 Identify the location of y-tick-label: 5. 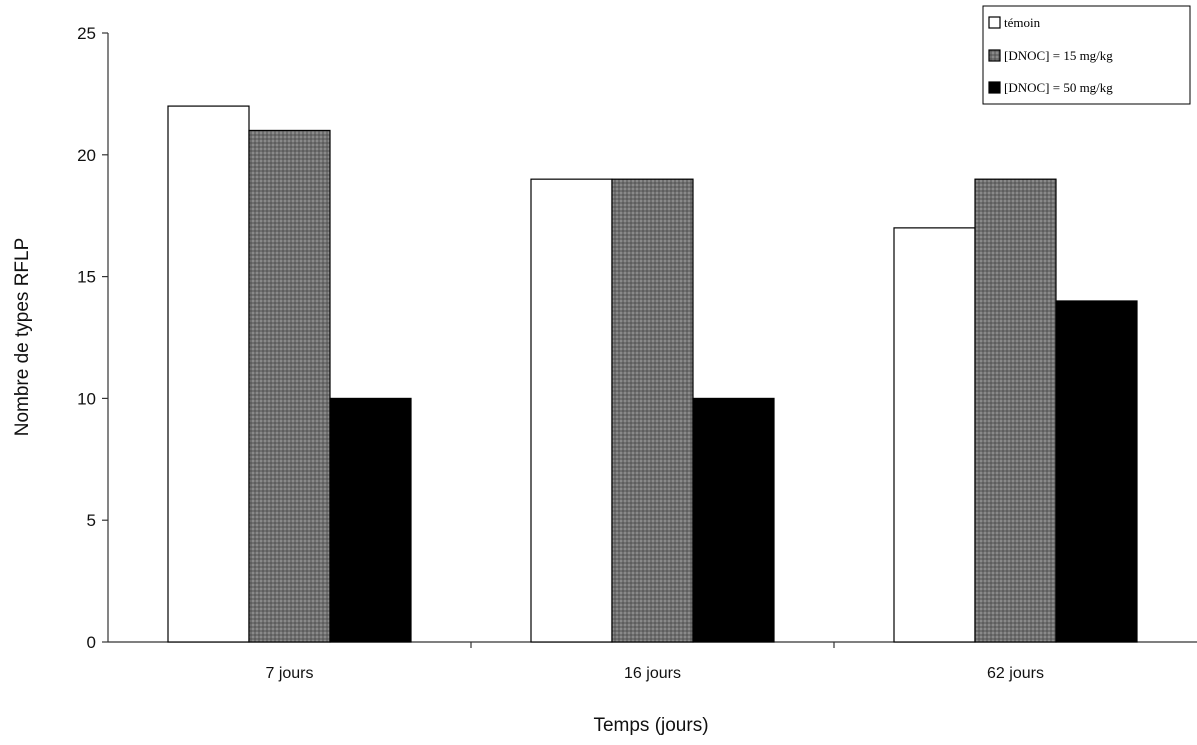
(91, 520).